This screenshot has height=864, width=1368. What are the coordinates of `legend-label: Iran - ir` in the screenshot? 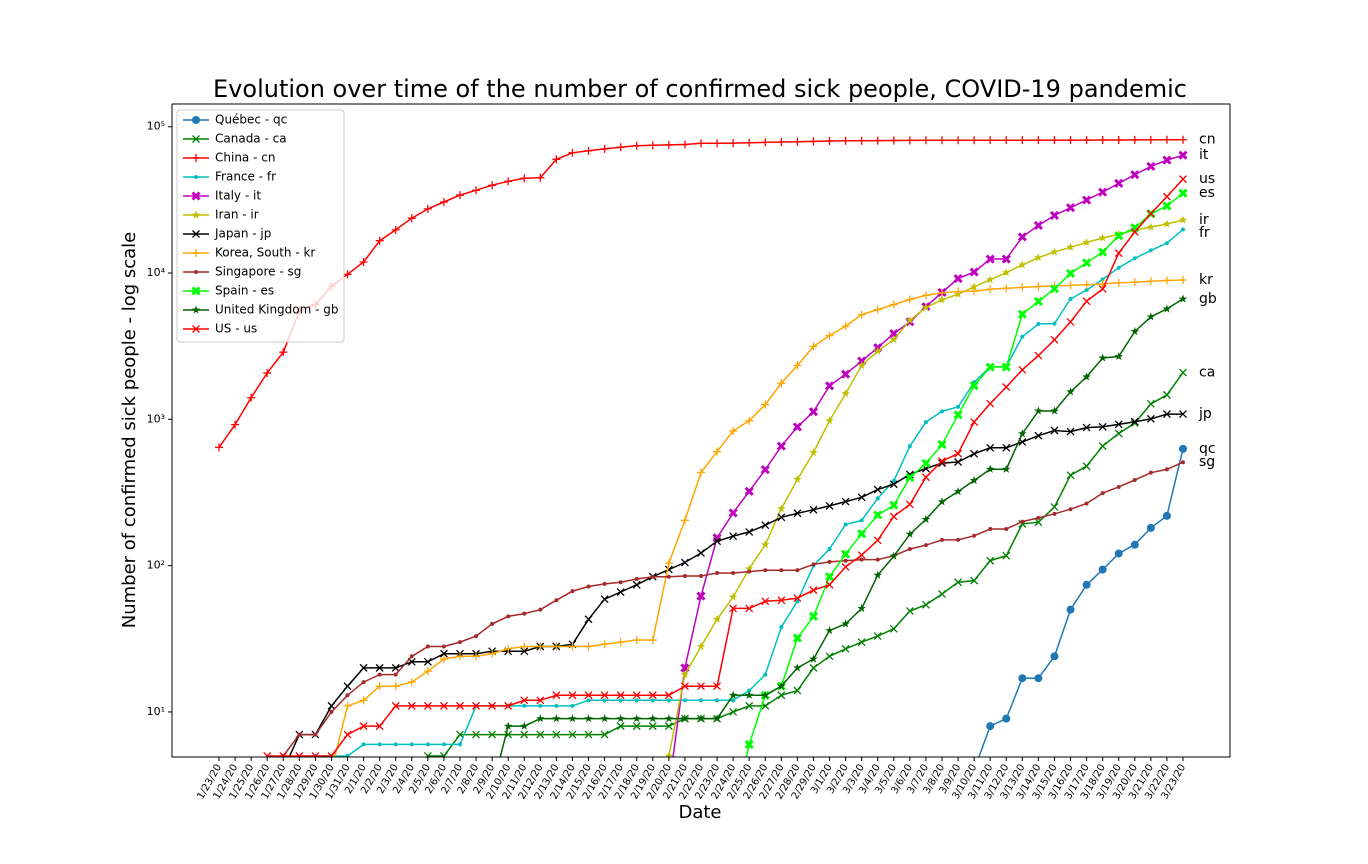 It's located at (237, 215).